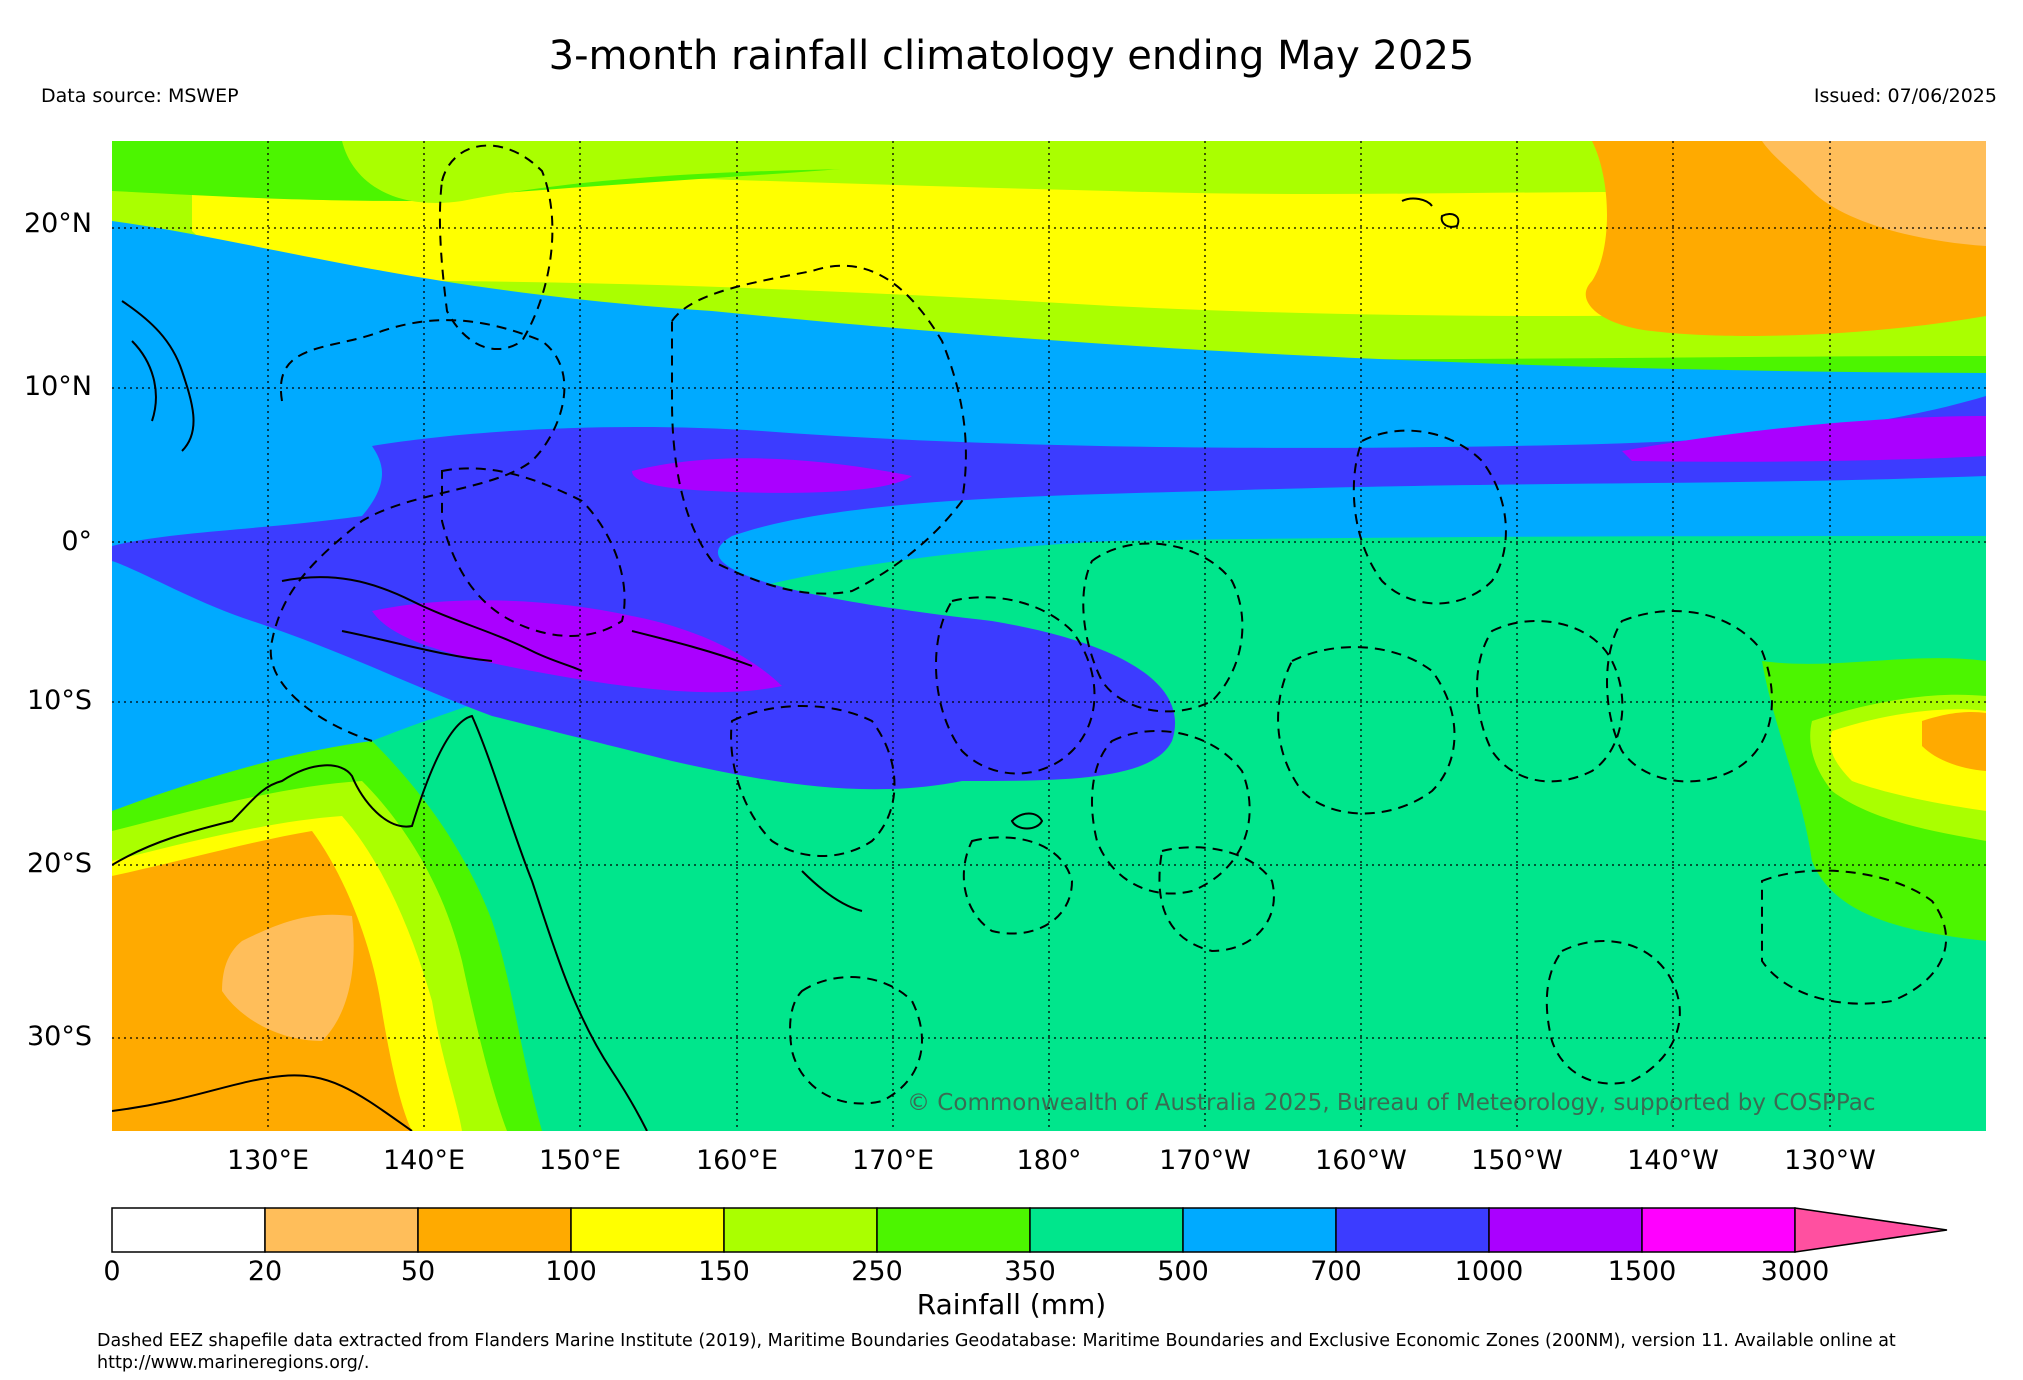 The width and height of the screenshot is (2023, 1380). Describe the element at coordinates (893, 1160) in the screenshot. I see `lon-label-170e: 170°E` at that location.